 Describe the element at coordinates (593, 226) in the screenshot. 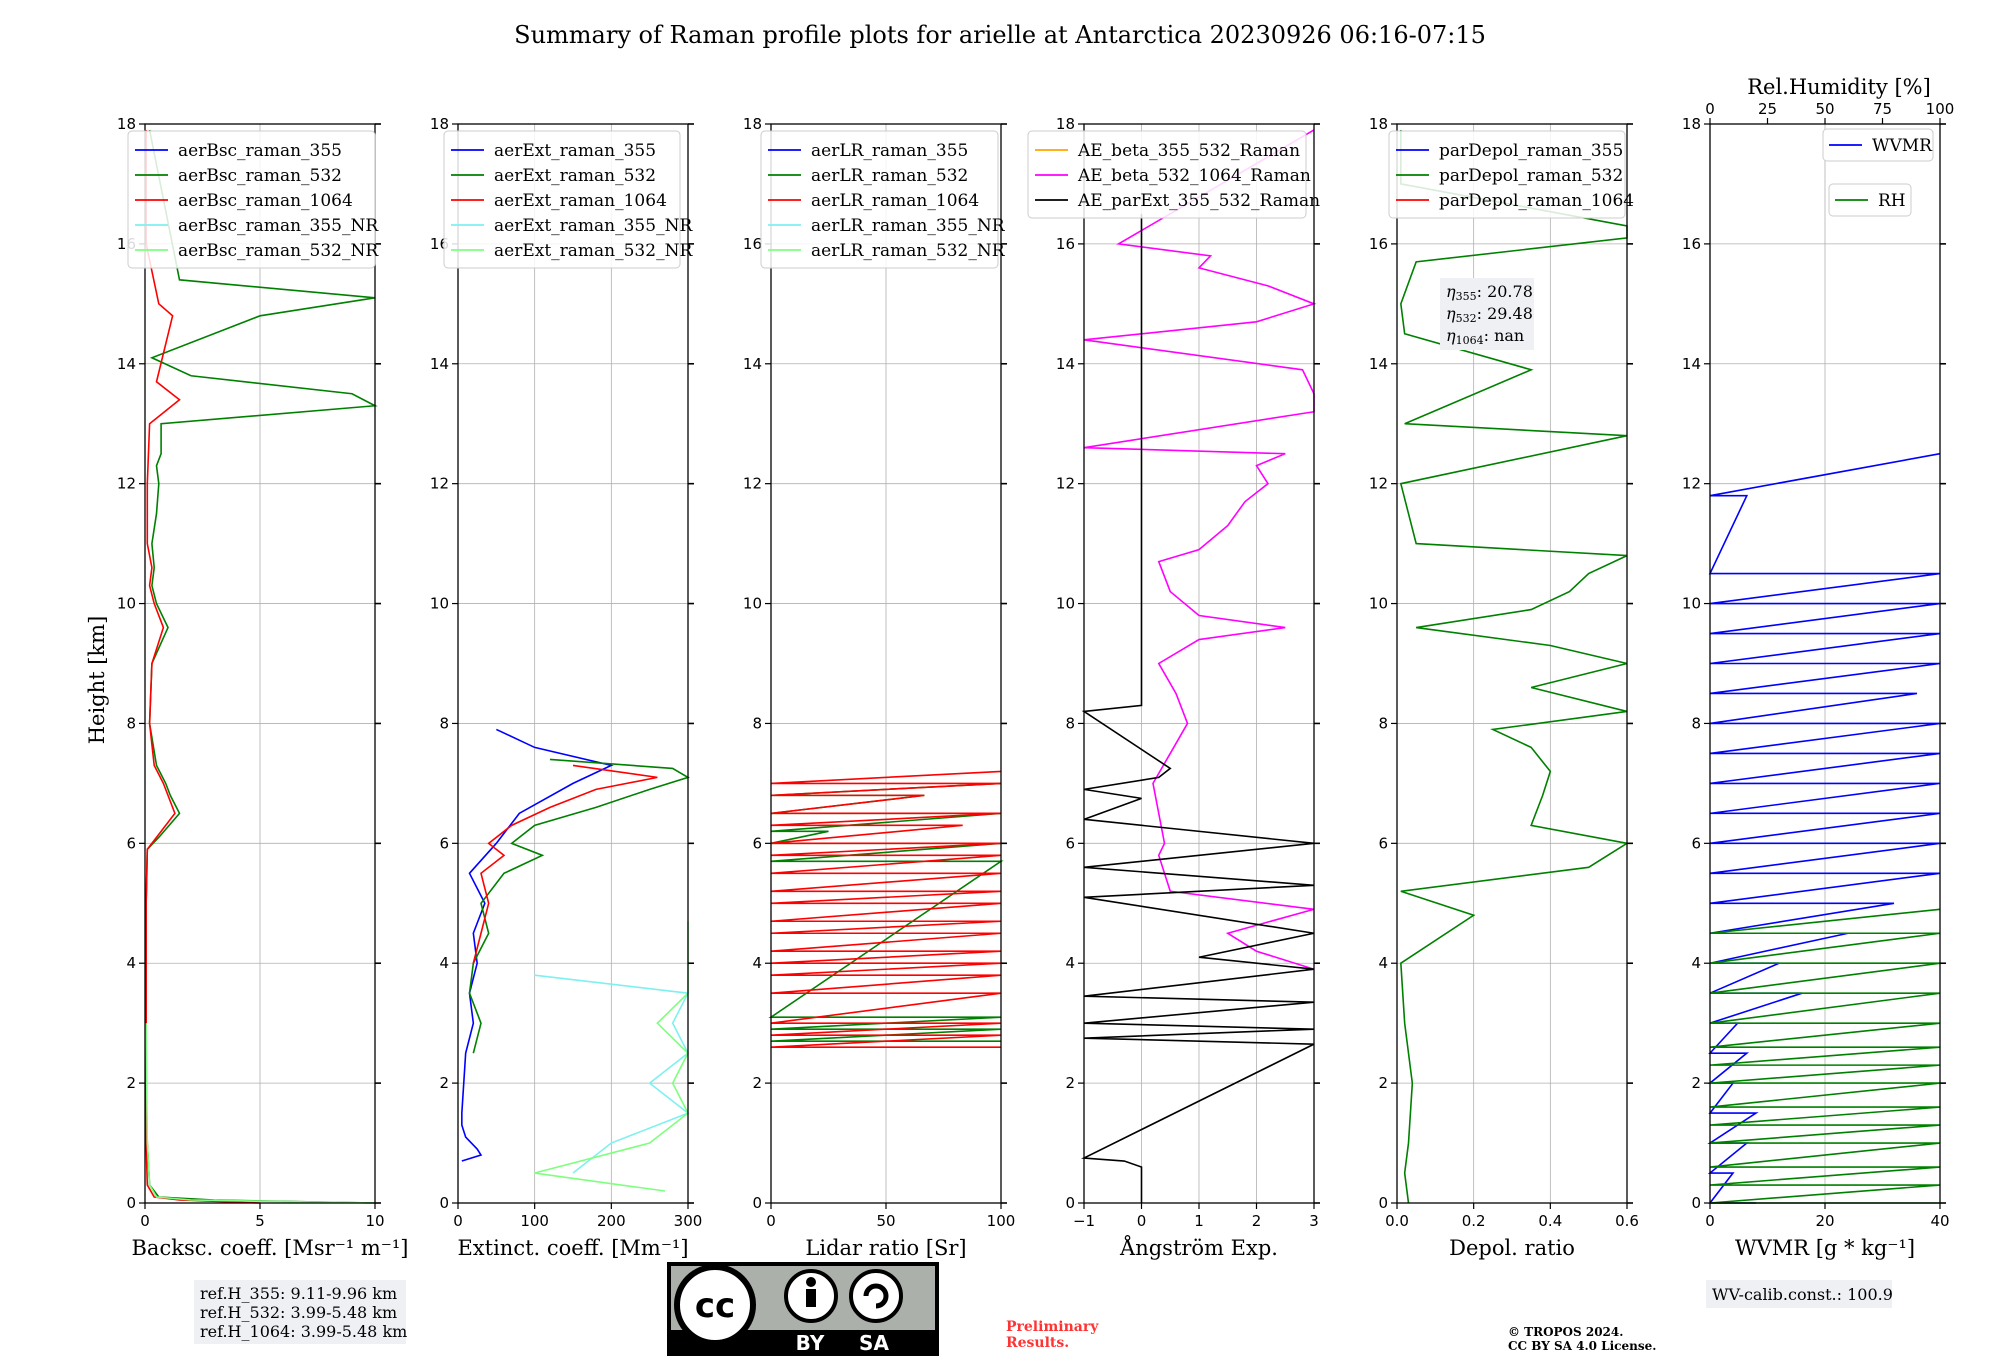

I see `legend-label: aerExt_raman_355_NR` at that location.